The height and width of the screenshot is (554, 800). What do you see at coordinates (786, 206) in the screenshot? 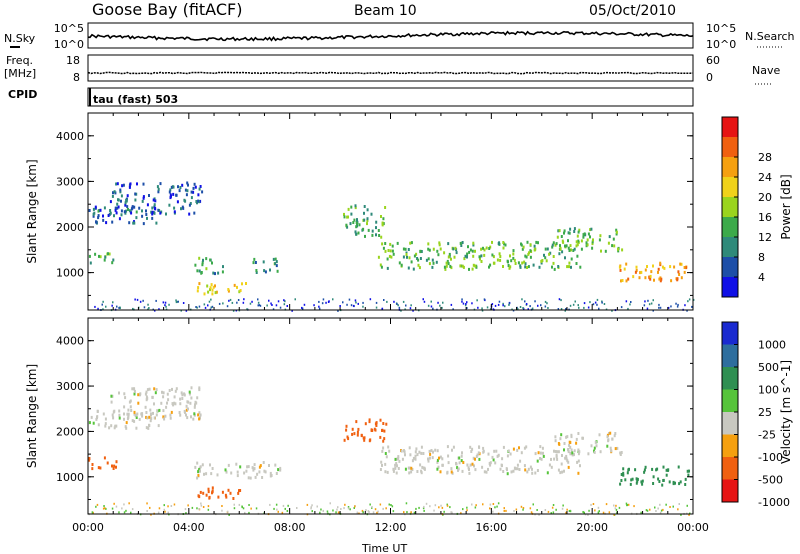
I see `colorbar-label: Power [dB]` at bounding box center [786, 206].